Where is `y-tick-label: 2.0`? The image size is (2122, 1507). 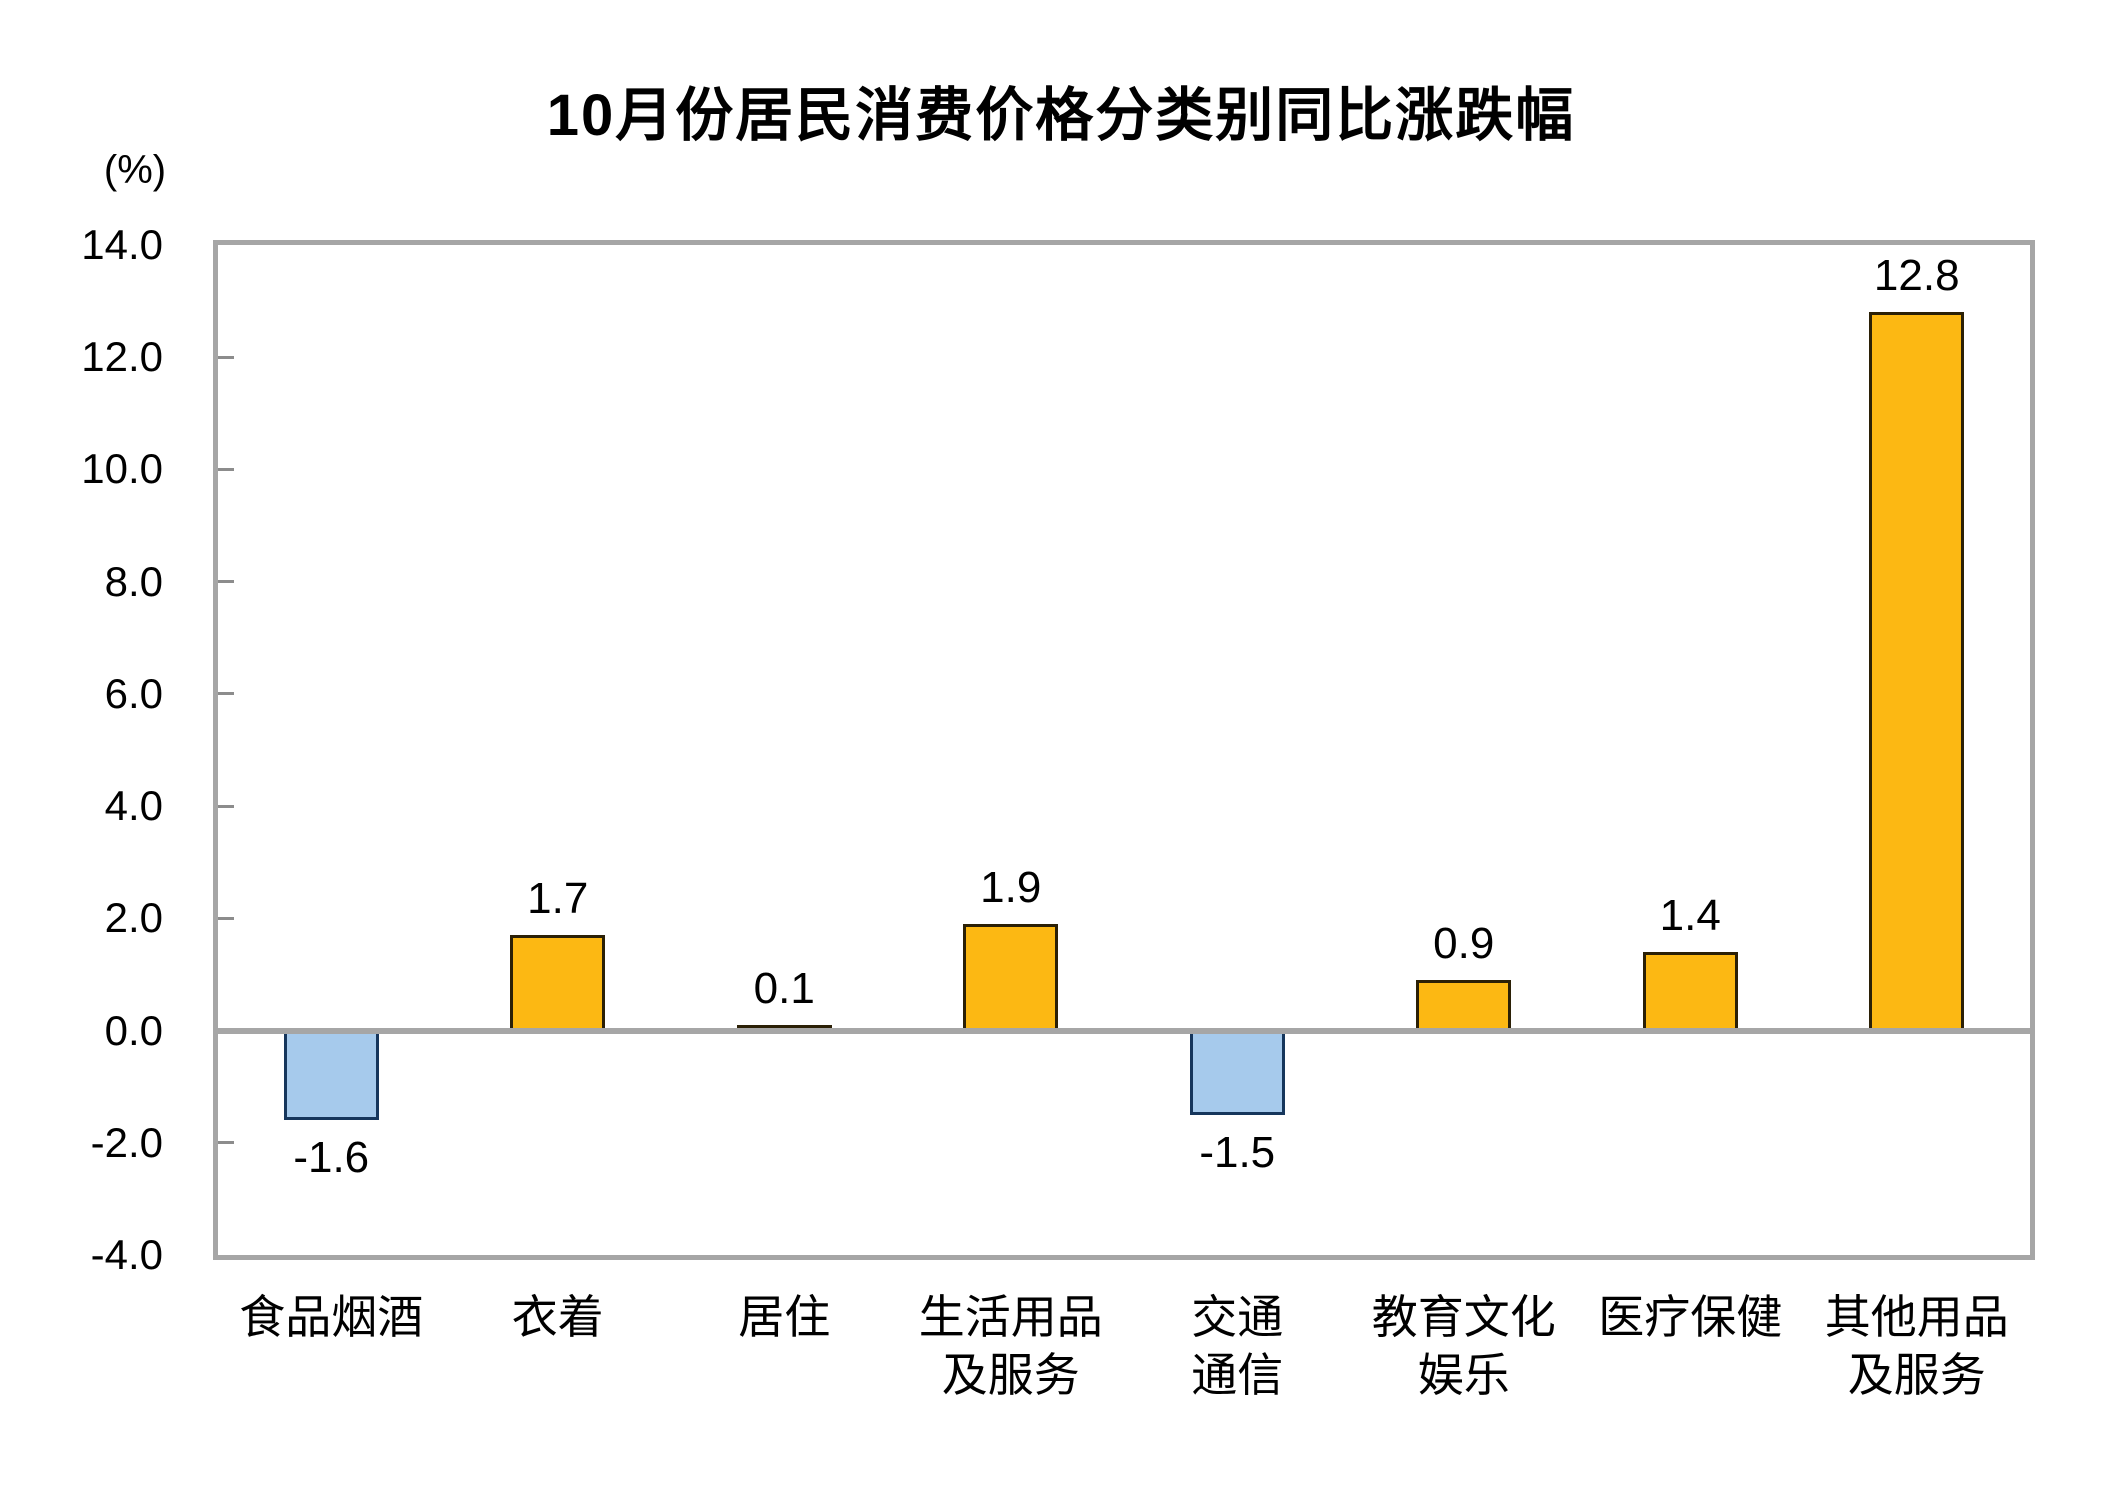 y-tick-label: 2.0 is located at coordinates (133, 918).